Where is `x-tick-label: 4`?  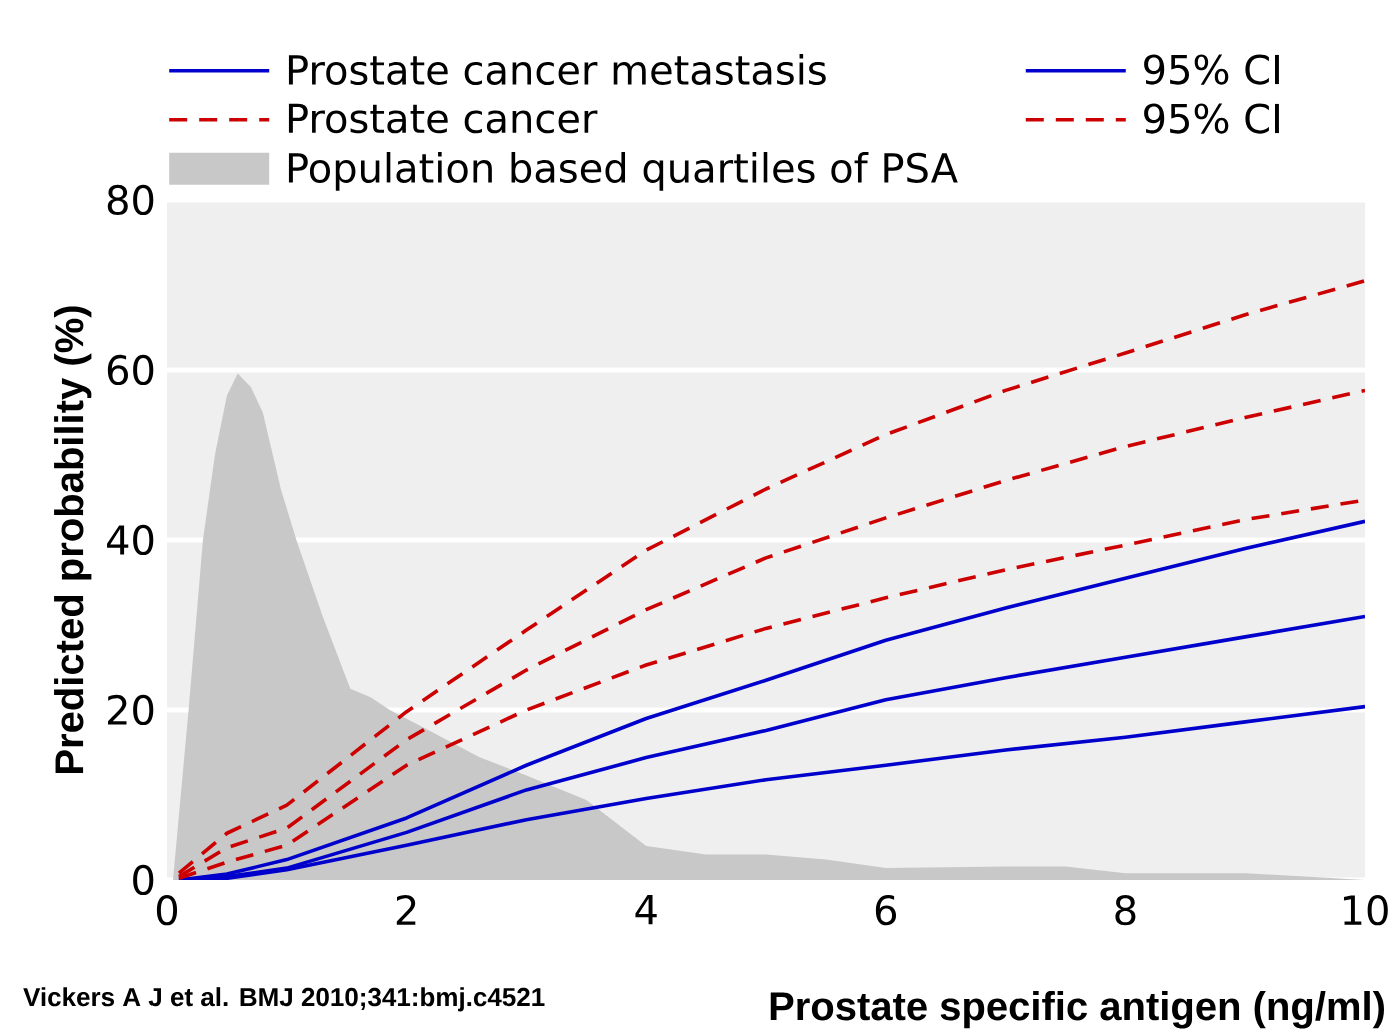 x-tick-label: 4 is located at coordinates (646, 910).